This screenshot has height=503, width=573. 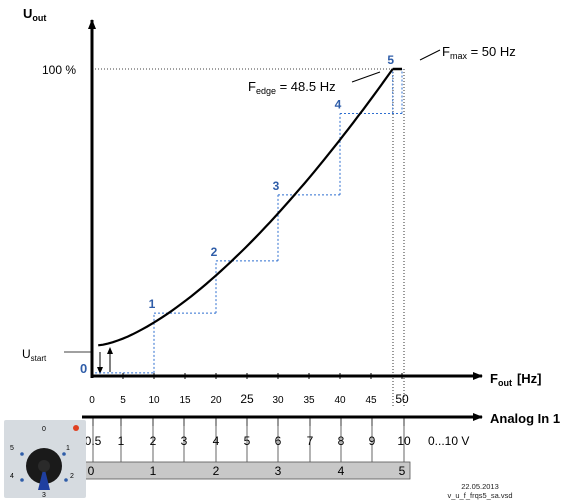 What do you see at coordinates (153, 471) in the screenshot?
I see `step-bar-label: 1` at bounding box center [153, 471].